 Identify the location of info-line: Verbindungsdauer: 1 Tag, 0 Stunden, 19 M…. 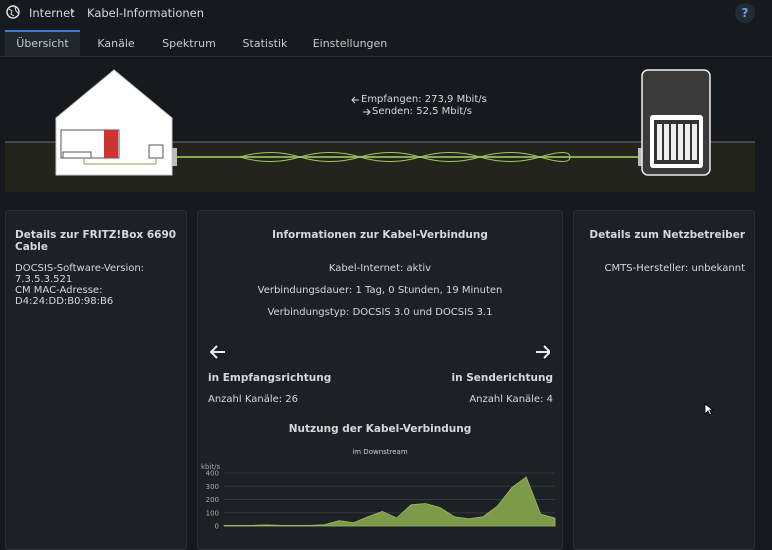
(380, 290).